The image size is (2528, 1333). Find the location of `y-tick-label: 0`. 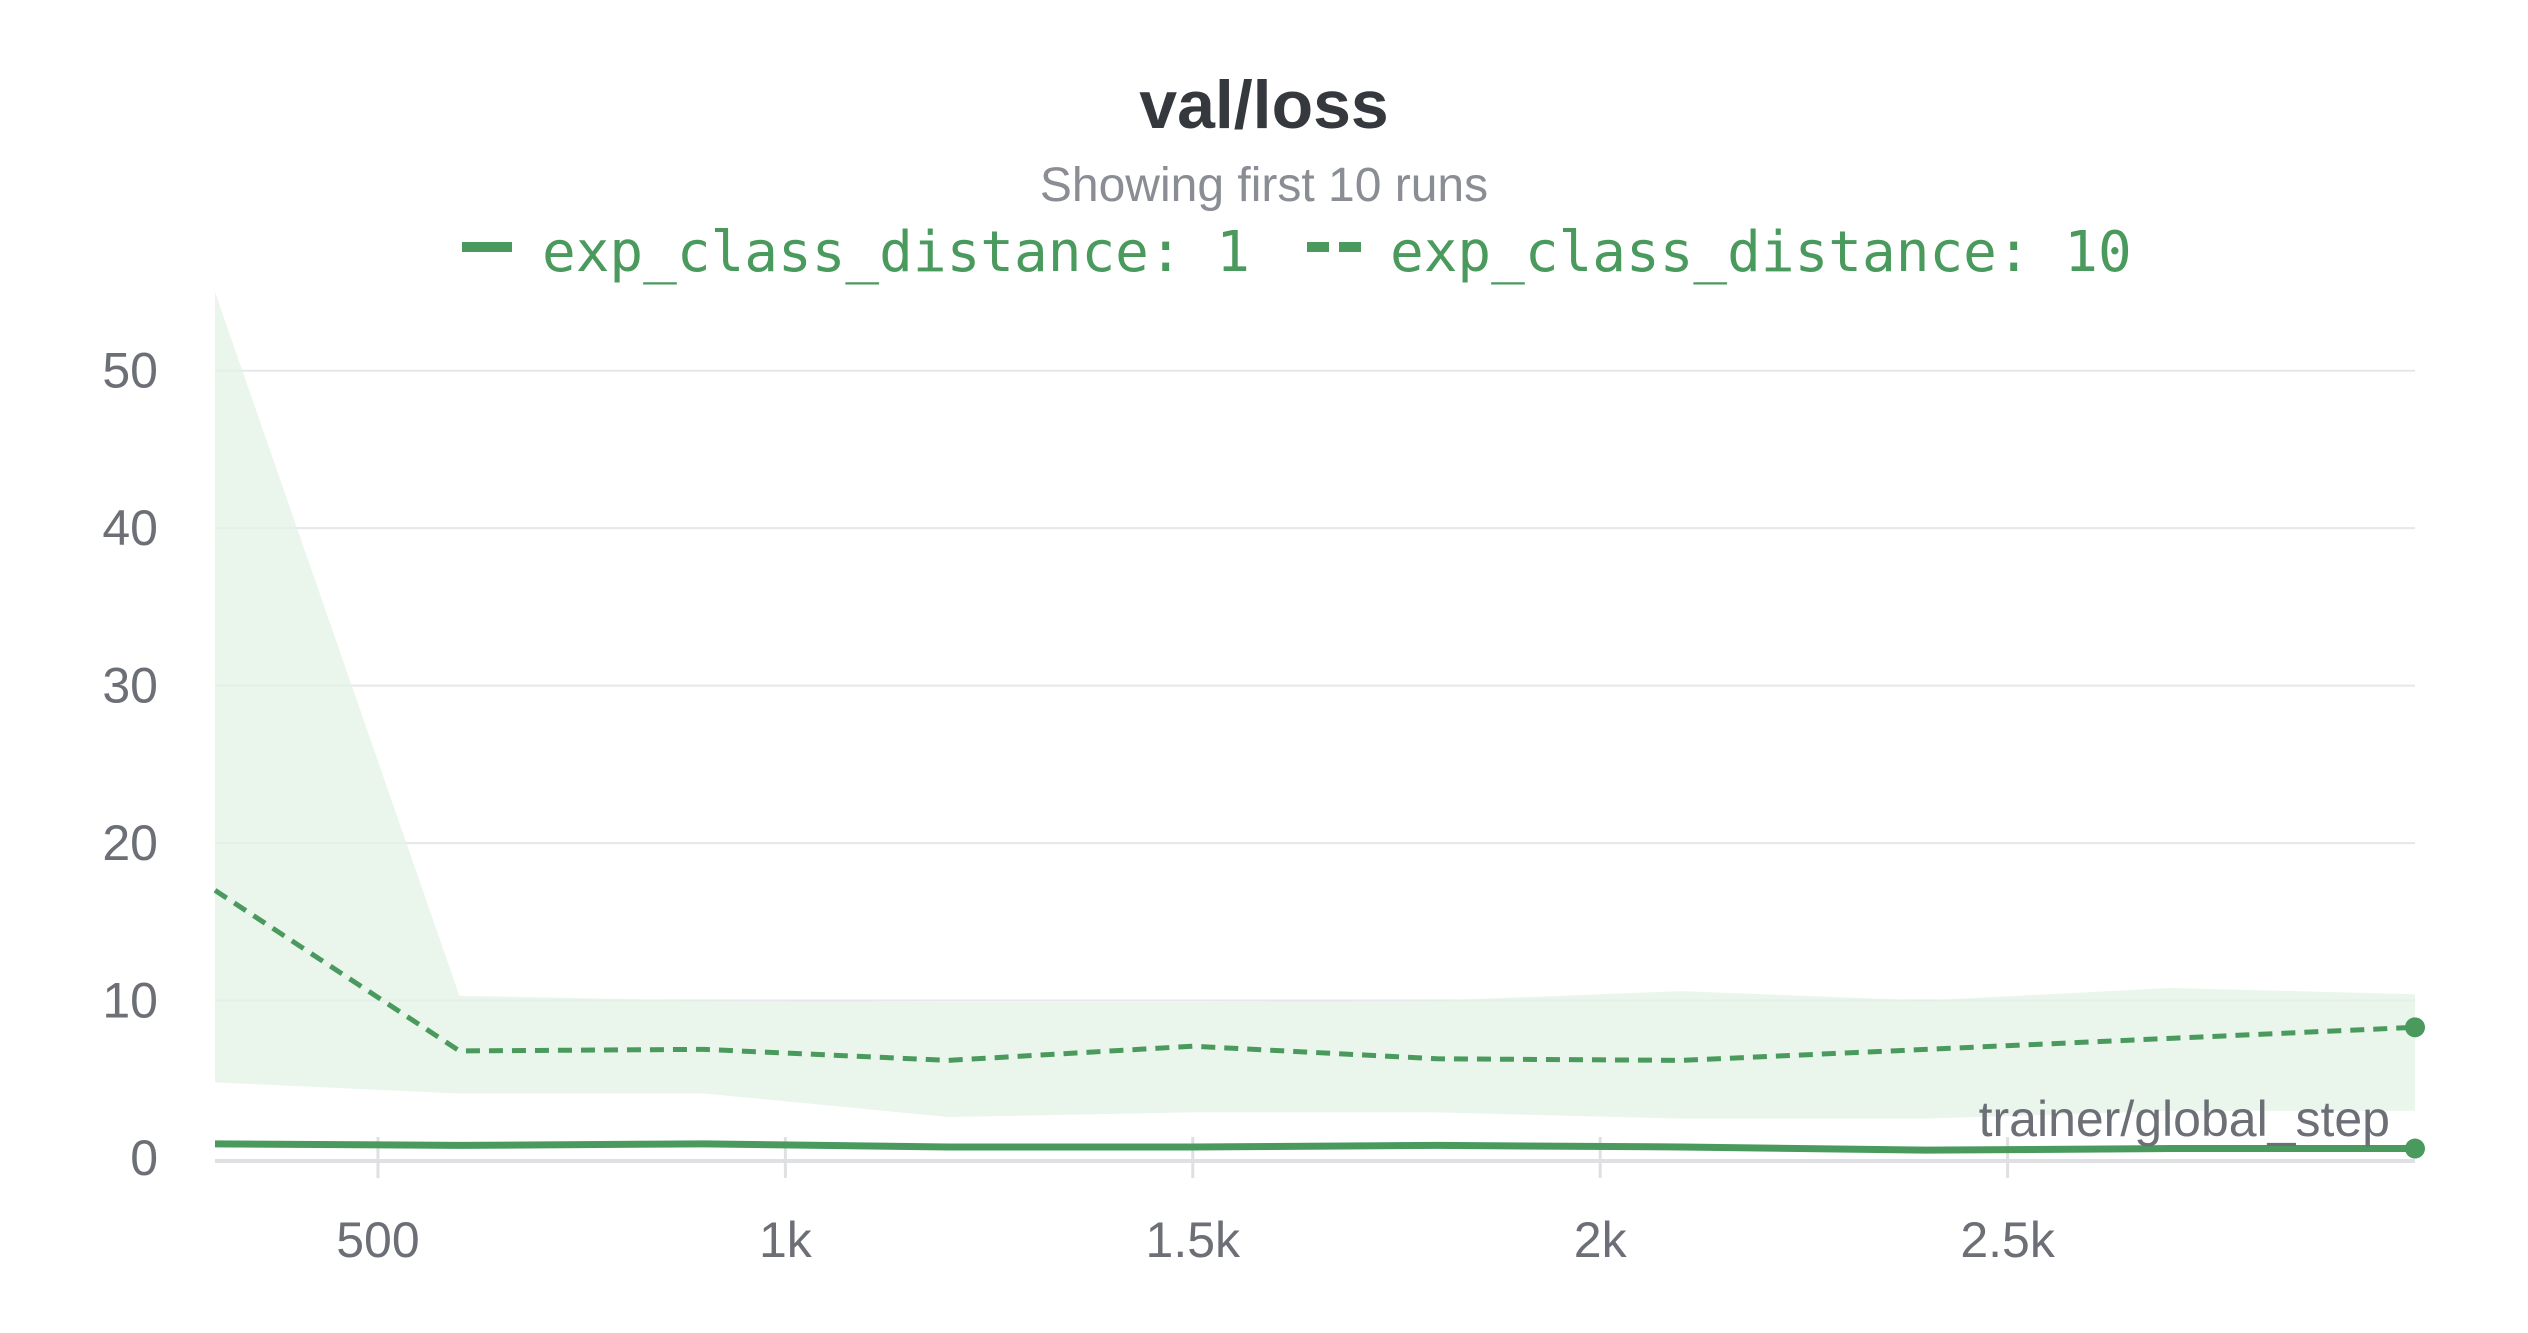

y-tick-label: 0 is located at coordinates (144, 1158).